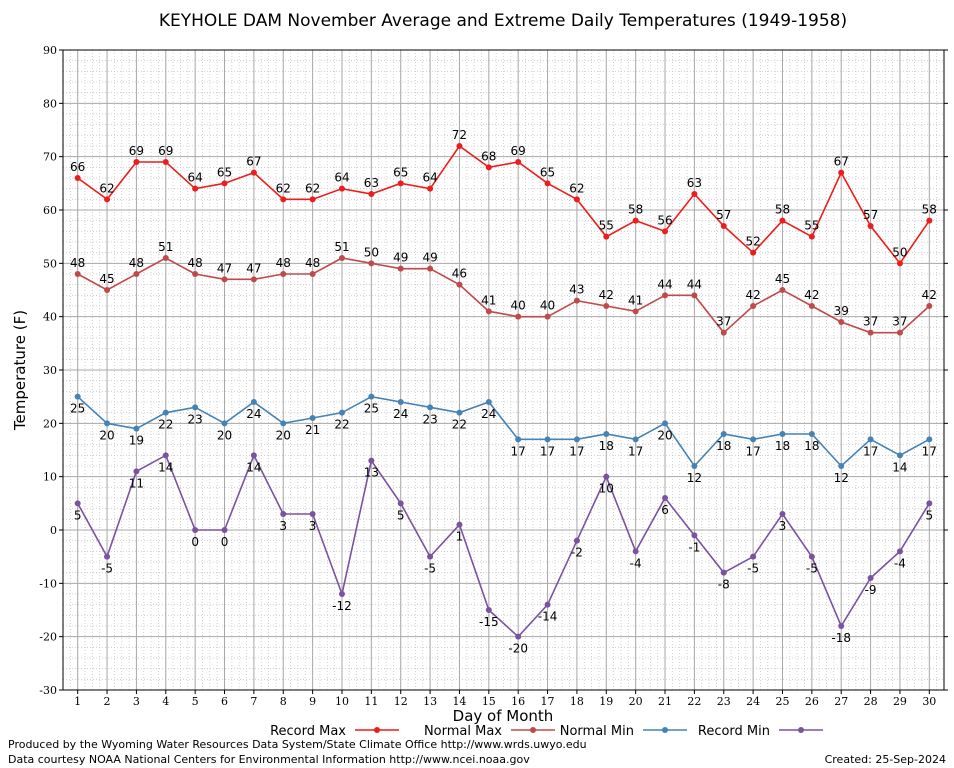 The image size is (954, 768). Describe the element at coordinates (635, 300) in the screenshot. I see `data-label: 41` at that location.